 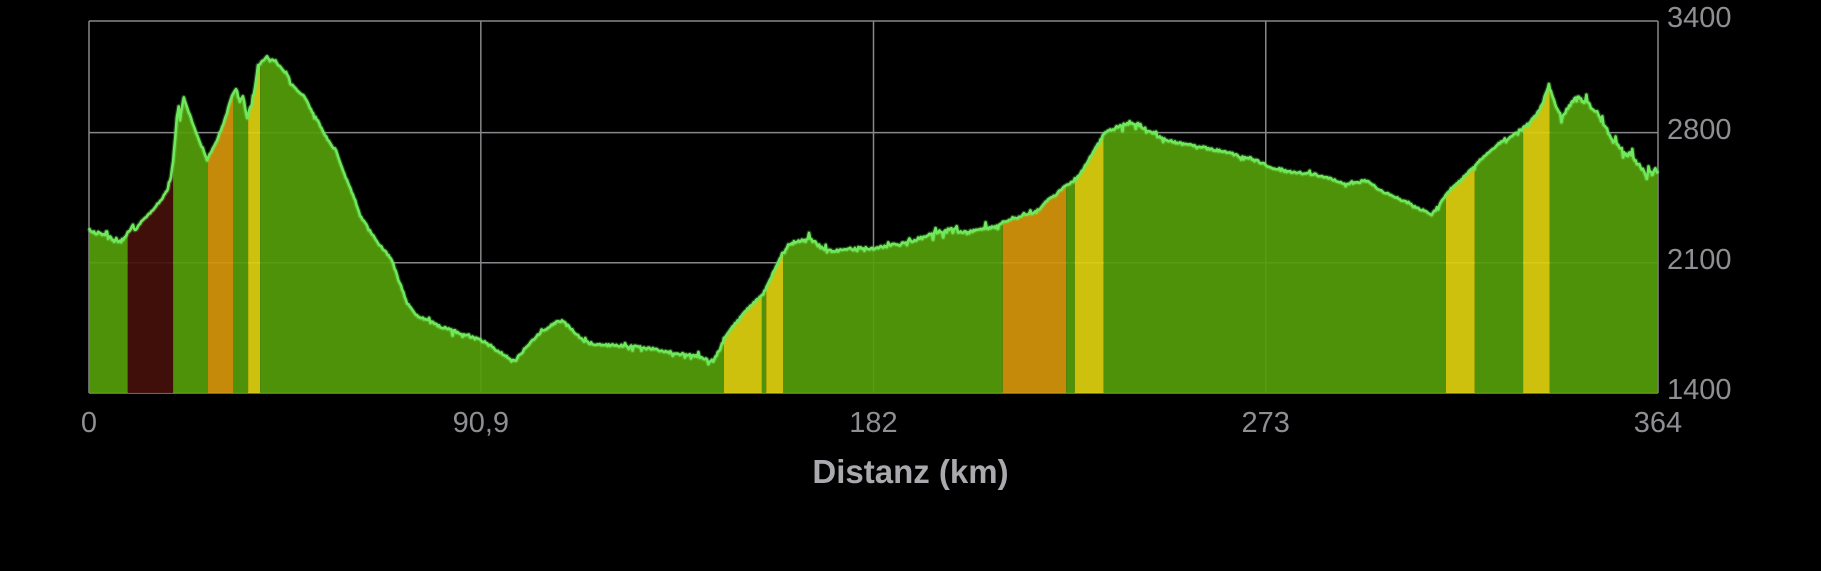 What do you see at coordinates (1265, 423) in the screenshot?
I see `x-axis-tick-label: 273` at bounding box center [1265, 423].